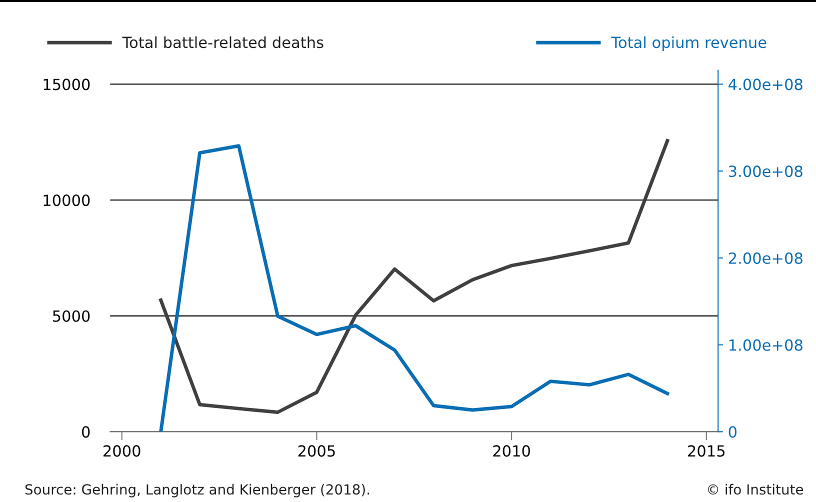  I want to click on y-tick-label: 5000, so click(71, 316).